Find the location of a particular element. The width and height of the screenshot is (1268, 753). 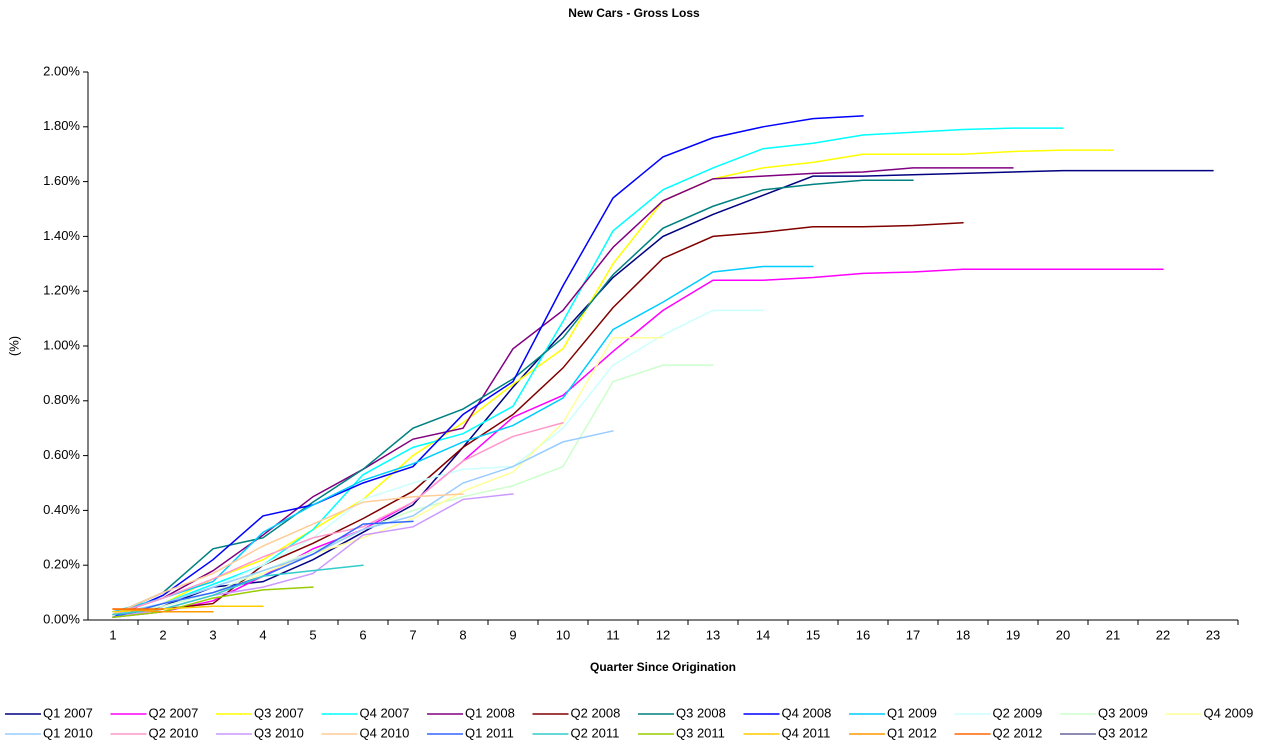

legend-label: Q1 2008 is located at coordinates (490, 712).